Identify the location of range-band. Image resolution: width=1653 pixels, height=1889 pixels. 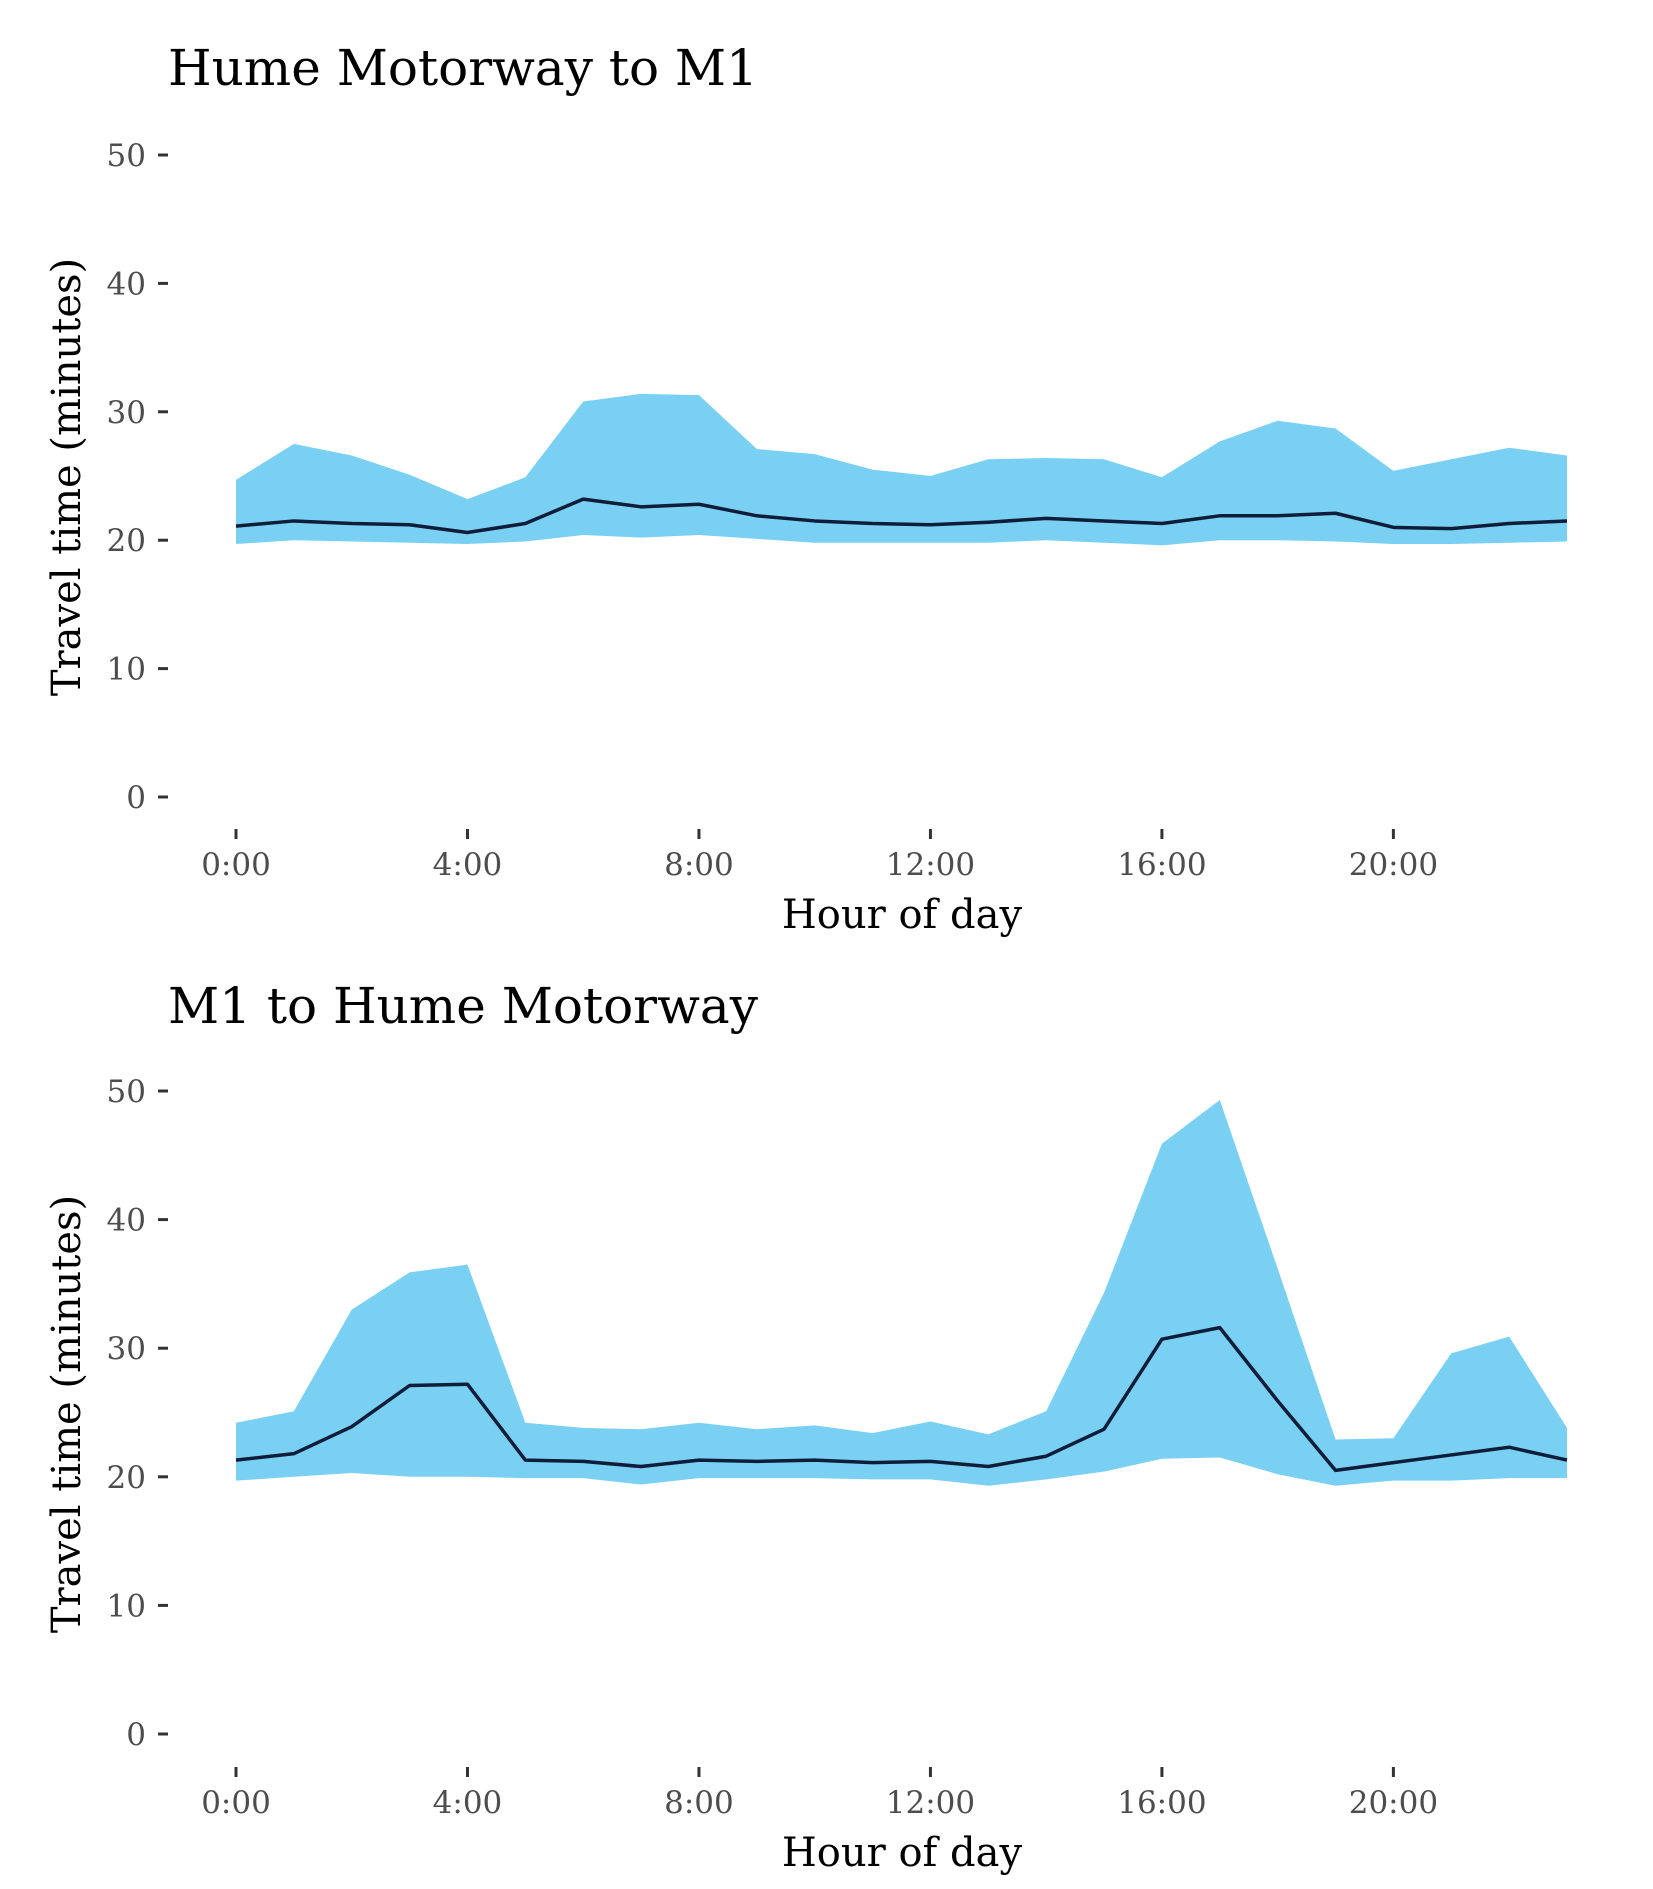
(901, 469).